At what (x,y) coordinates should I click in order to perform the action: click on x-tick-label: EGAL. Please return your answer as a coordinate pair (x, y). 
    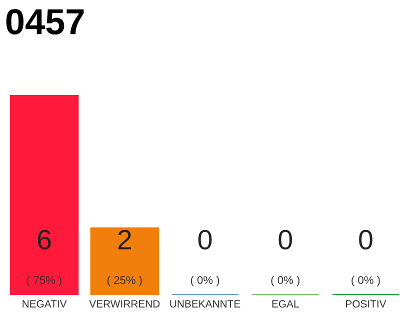
    Looking at the image, I should click on (285, 304).